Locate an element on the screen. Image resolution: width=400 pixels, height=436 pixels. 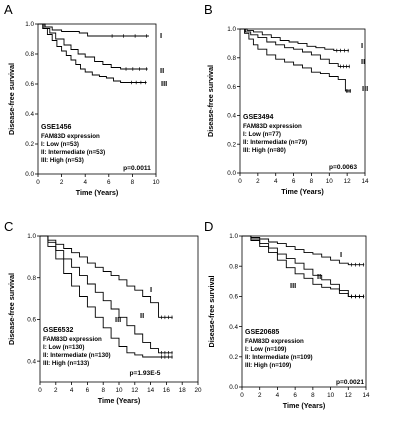
dataset-name: GSE1456 is located at coordinates (56, 127).